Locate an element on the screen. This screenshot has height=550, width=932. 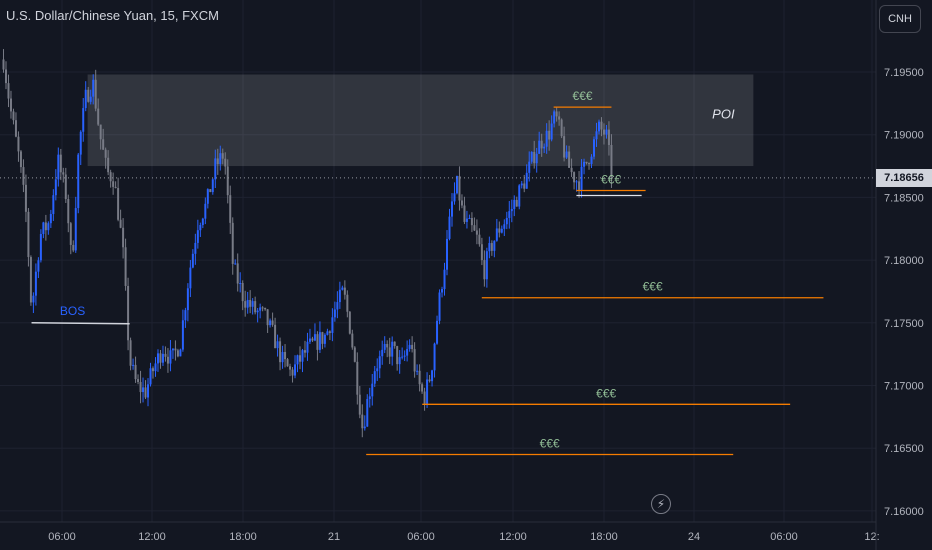
bos-line is located at coordinates (80, 323).